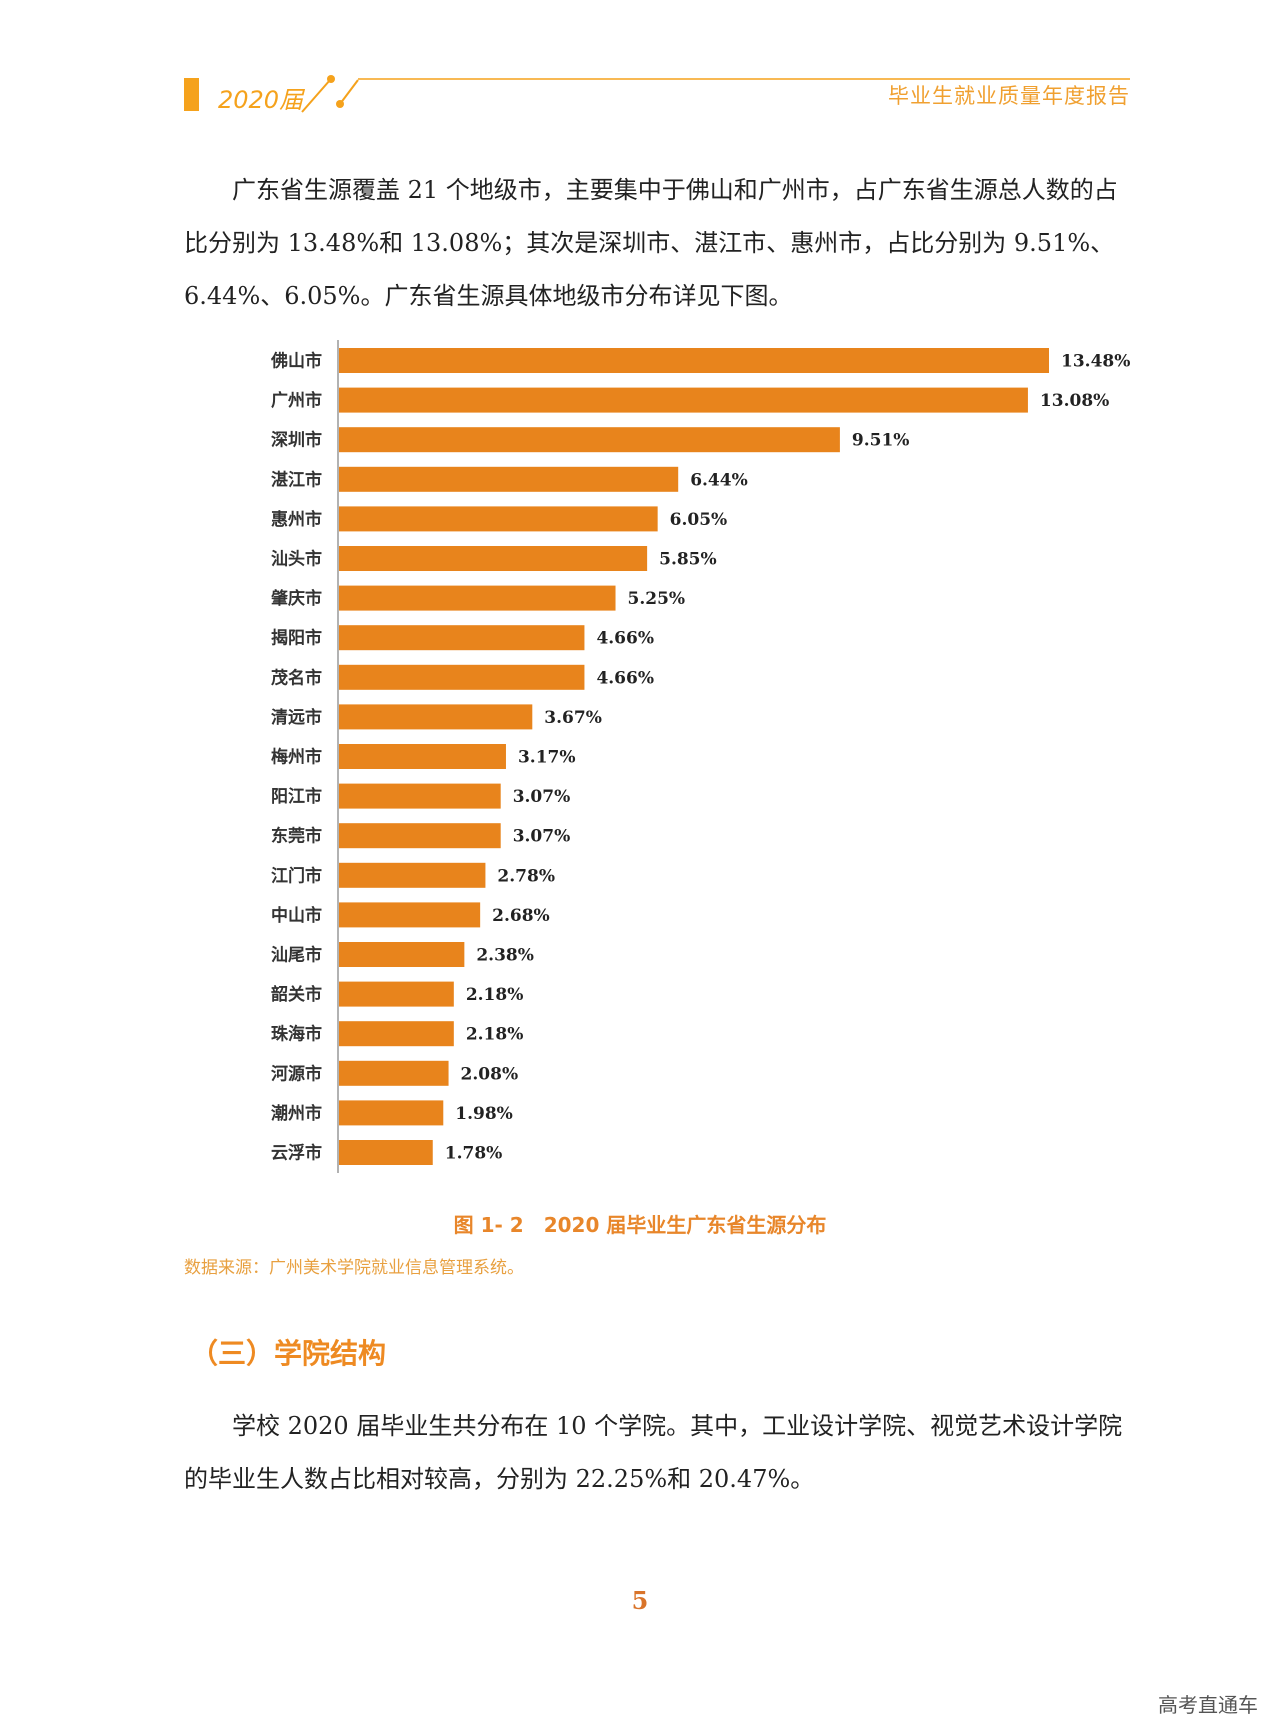 This screenshot has height=1729, width=1280. I want to click on category-label: 河源市, so click(296, 1073).